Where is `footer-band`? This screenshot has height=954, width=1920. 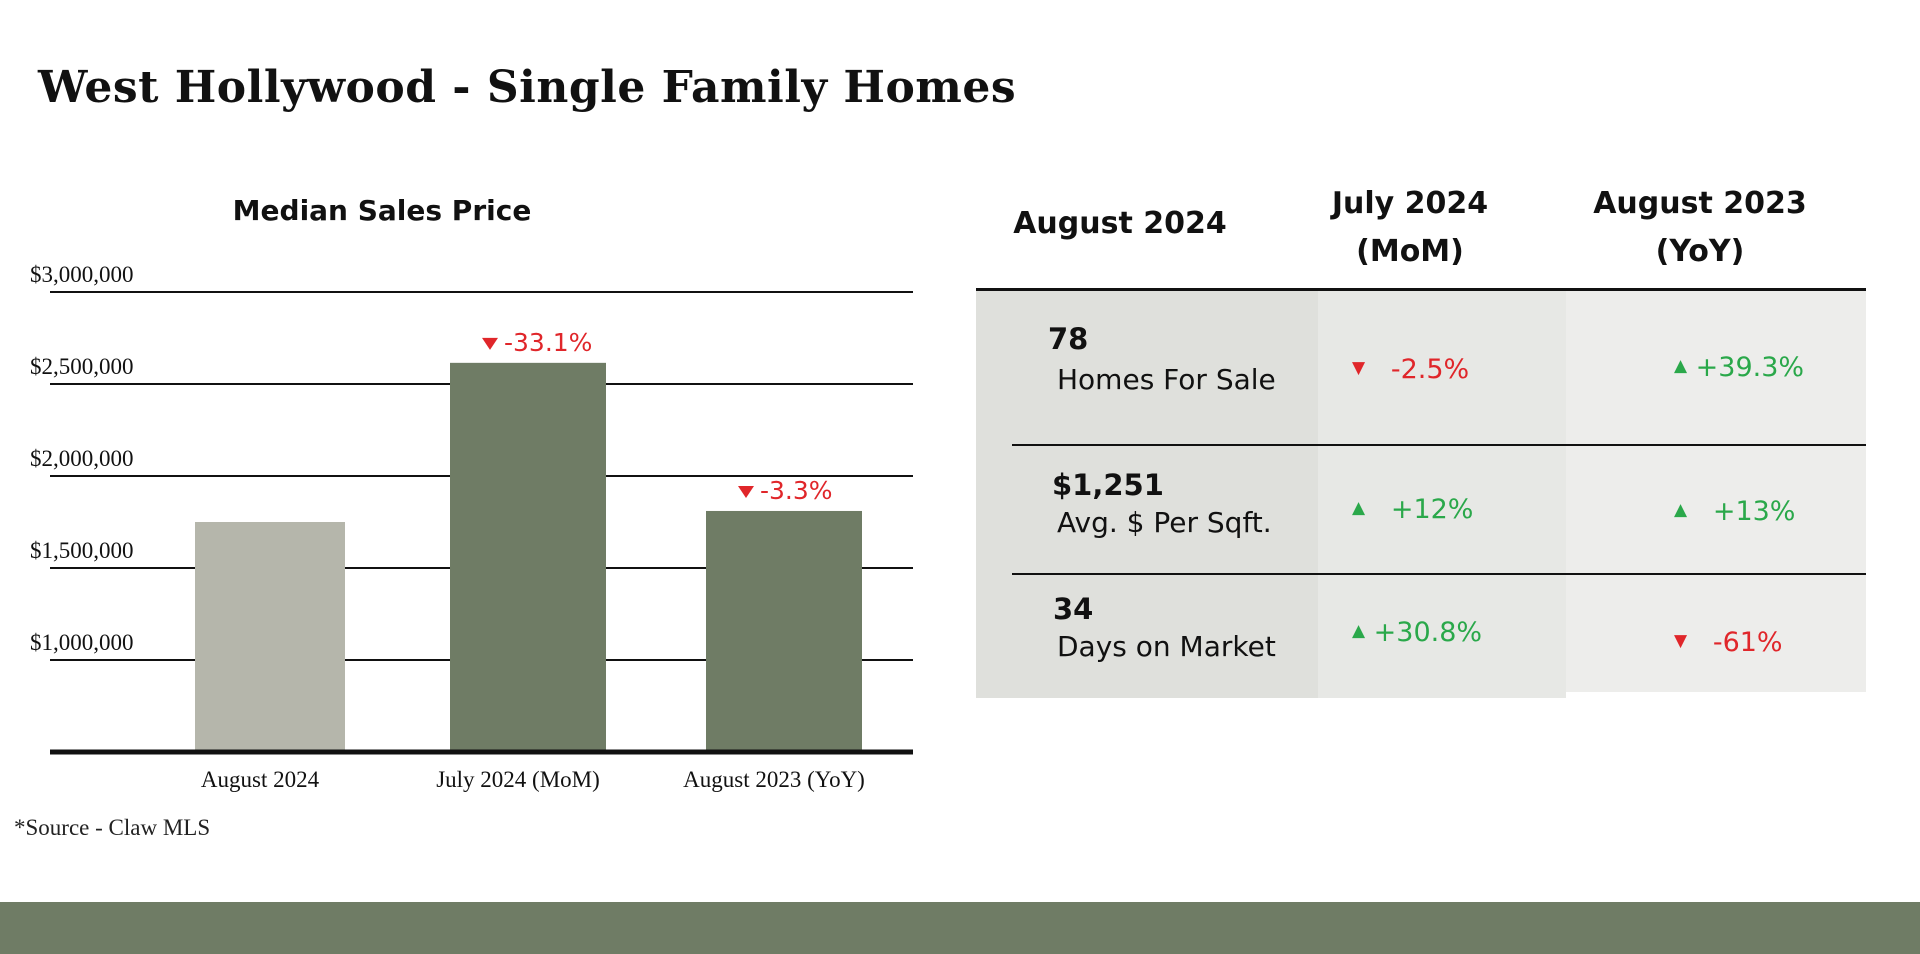 footer-band is located at coordinates (960, 928).